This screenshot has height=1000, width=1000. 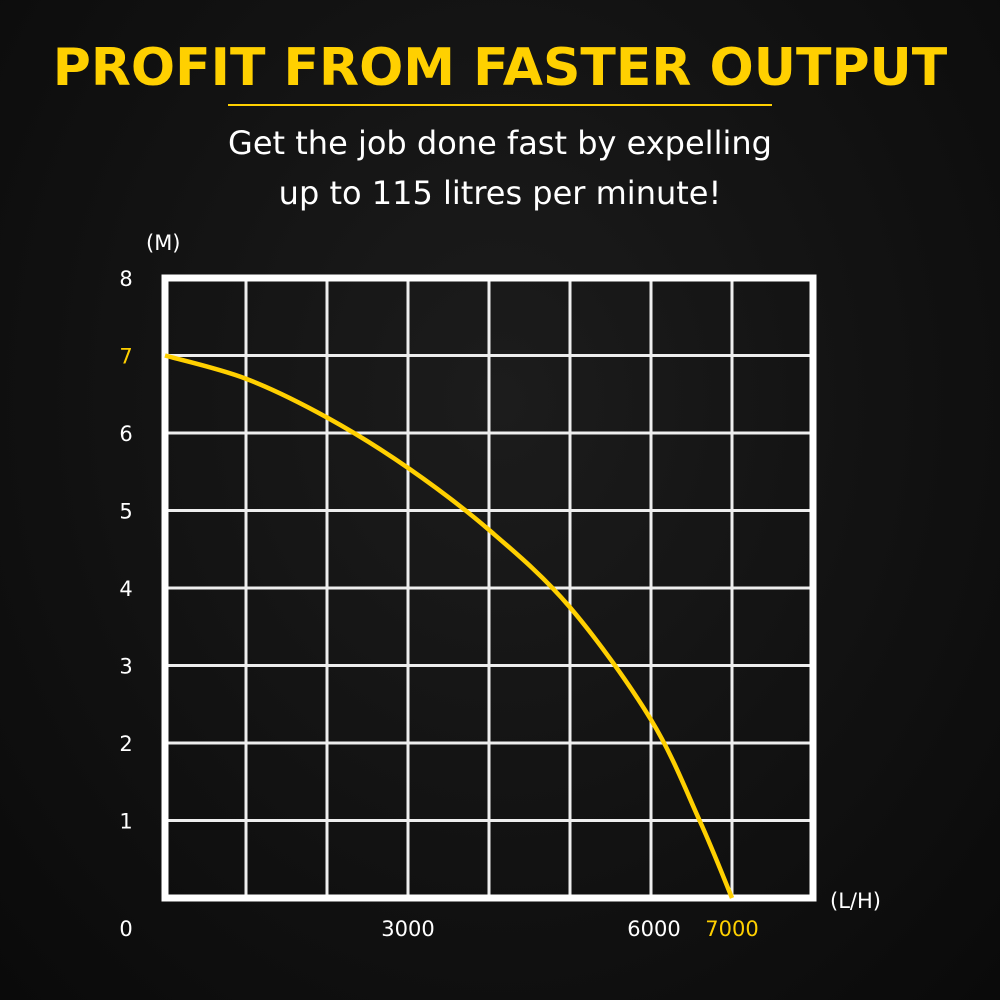 What do you see at coordinates (125, 929) in the screenshot?
I see `x-tick-label: 0` at bounding box center [125, 929].